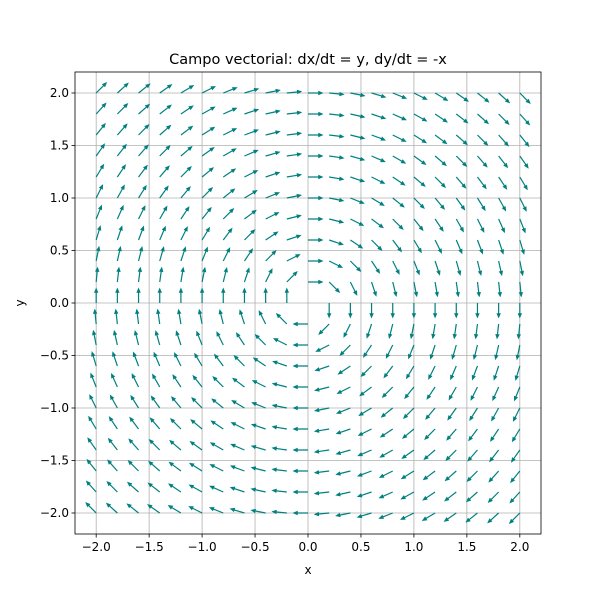 The image size is (600, 600). I want to click on x-tick-label: −1.5, so click(149, 547).